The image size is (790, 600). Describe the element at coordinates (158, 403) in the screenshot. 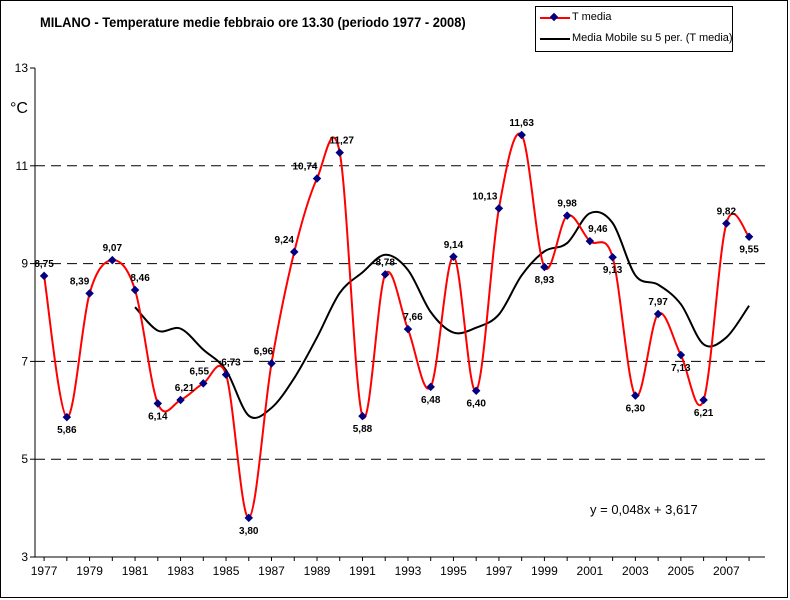

I see `data-point-1982` at that location.